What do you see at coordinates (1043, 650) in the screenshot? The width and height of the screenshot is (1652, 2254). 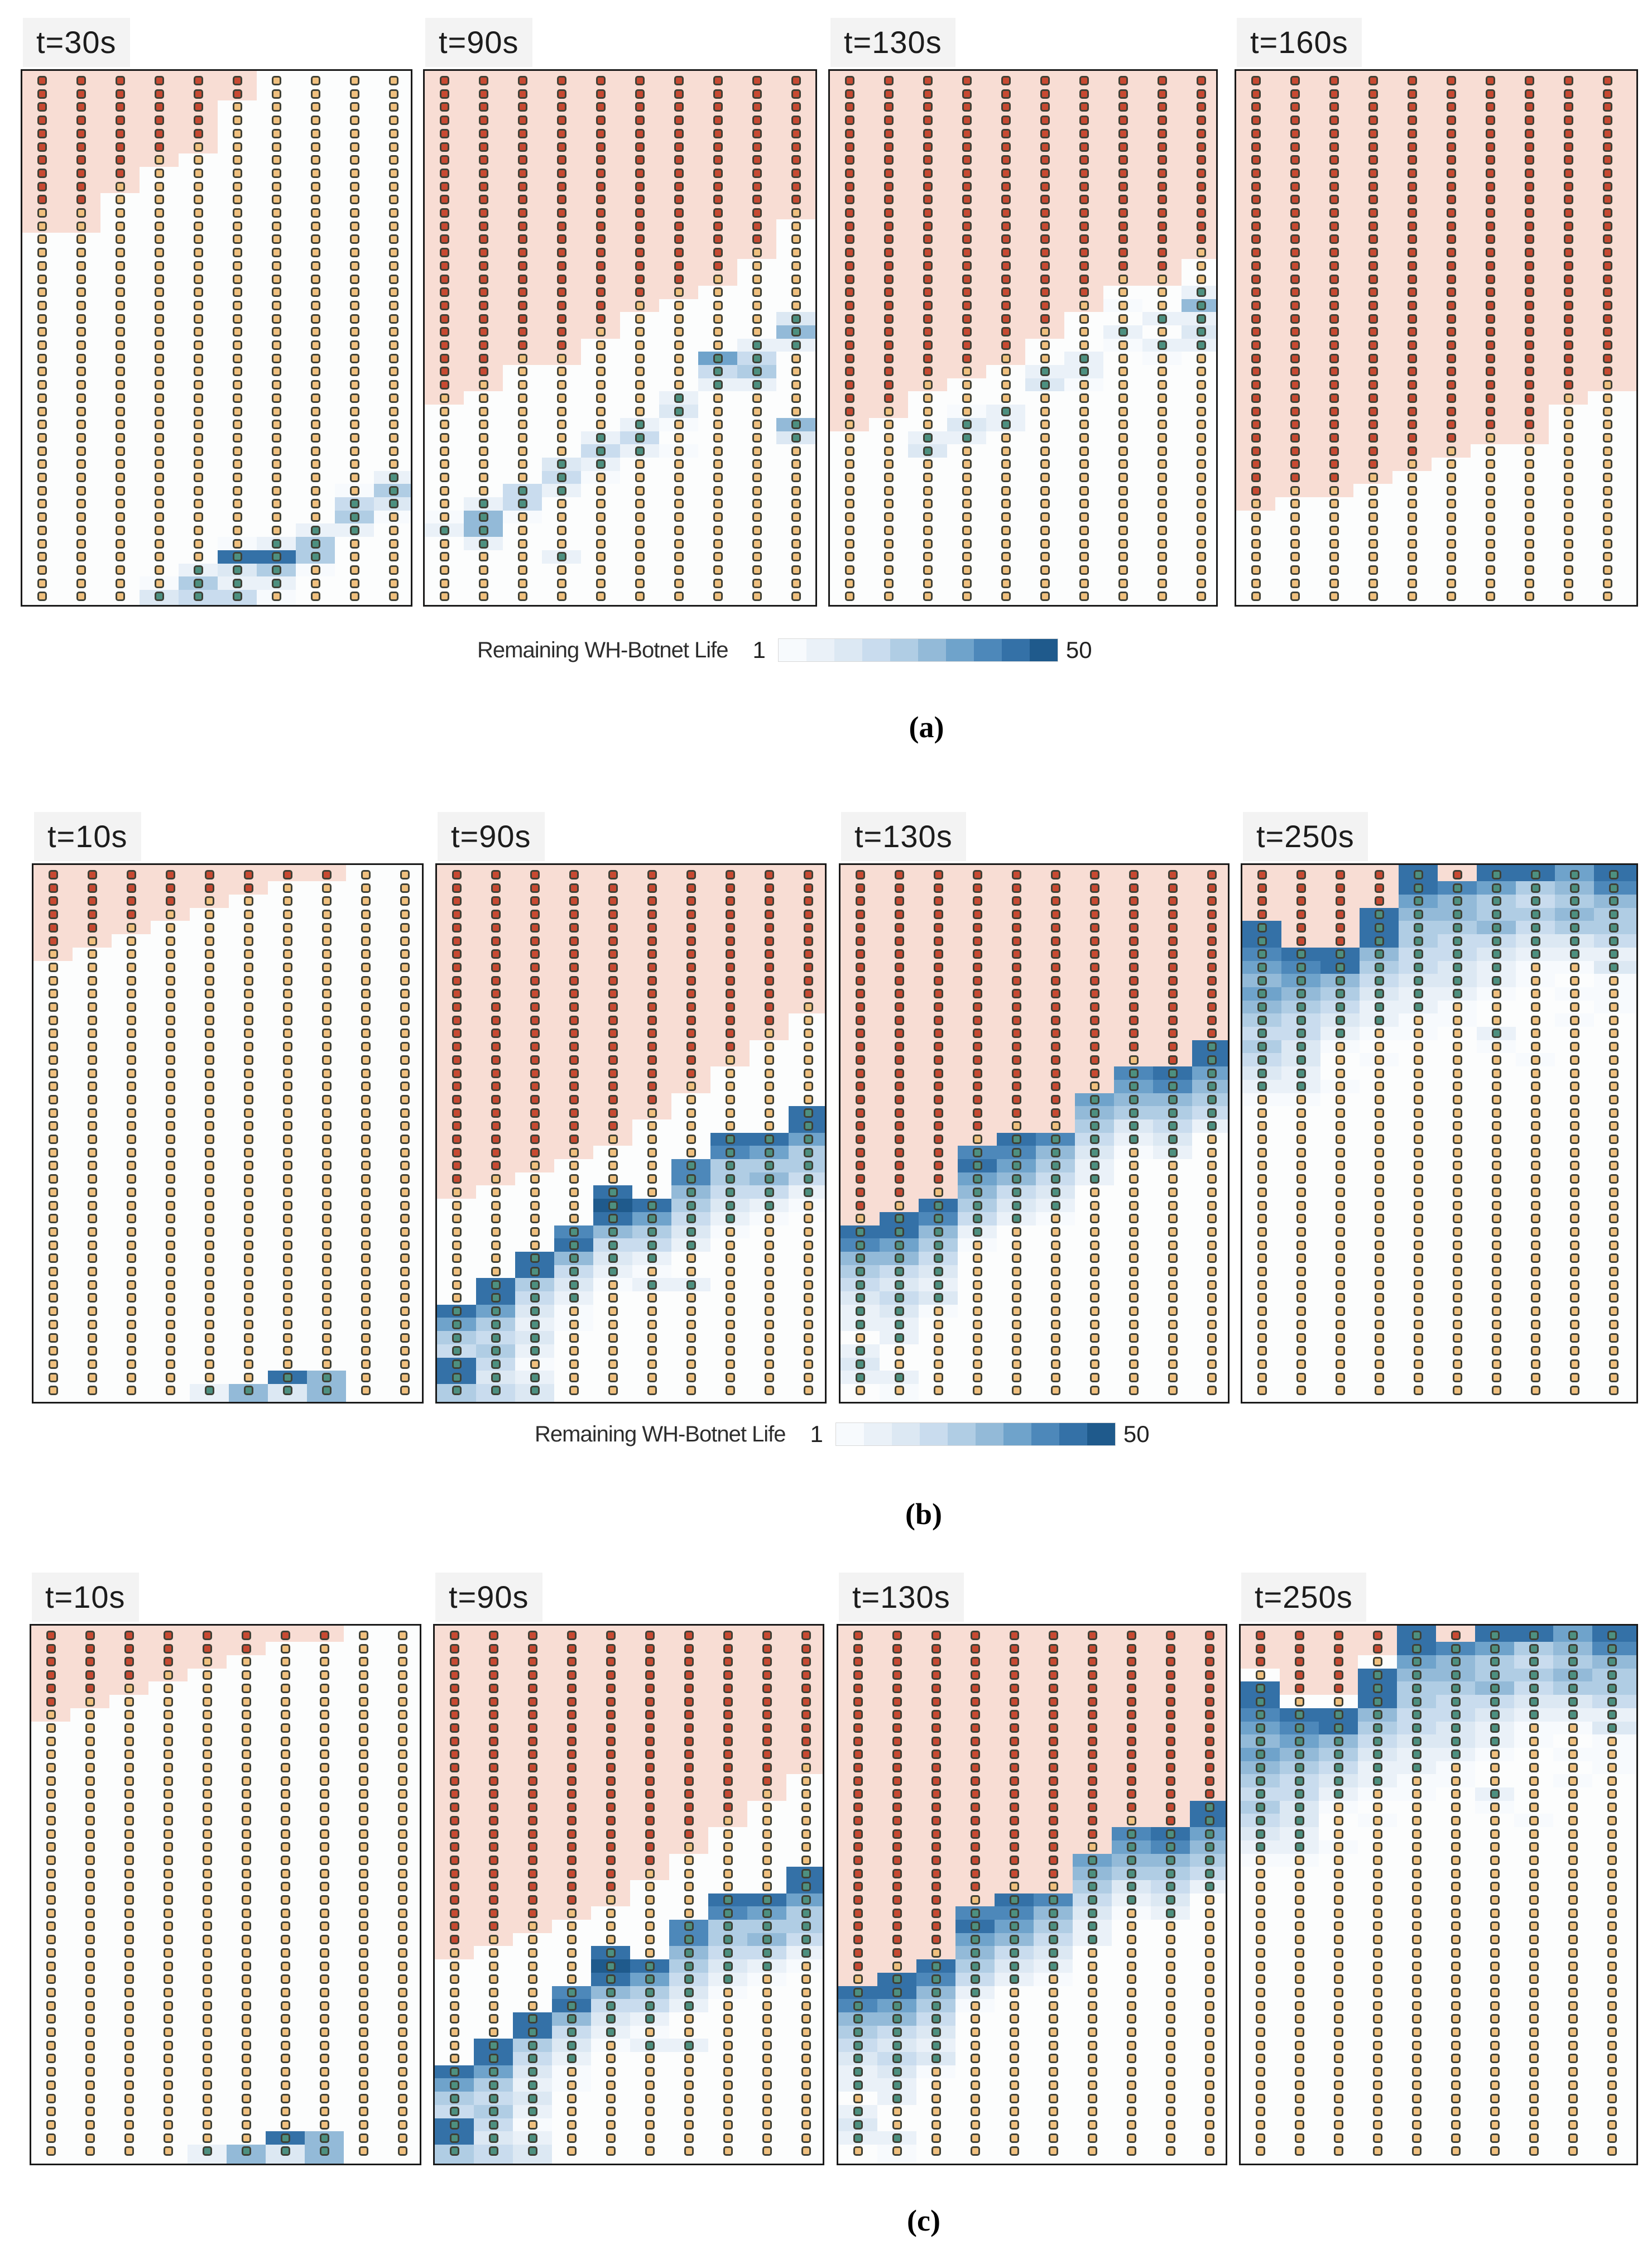 I see `colorbar-segment` at bounding box center [1043, 650].